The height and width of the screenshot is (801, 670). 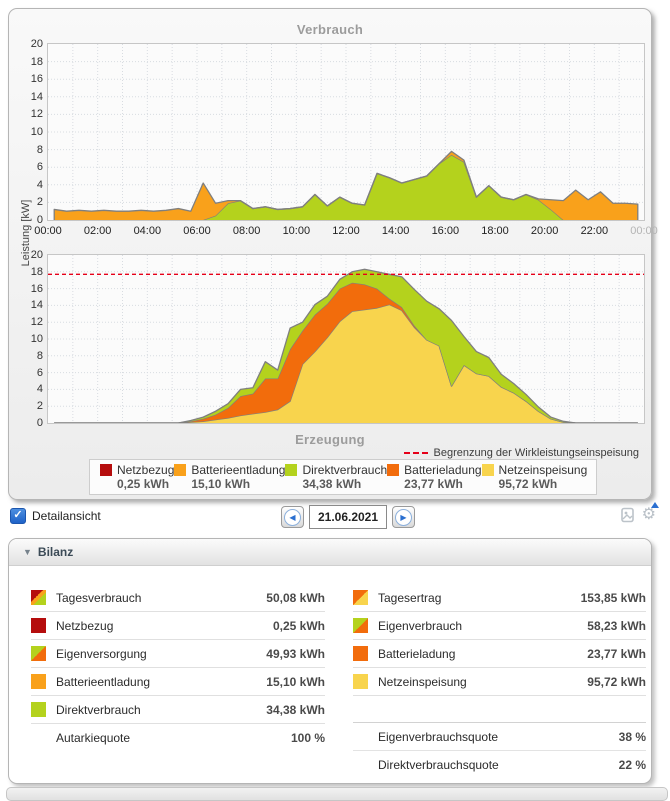 I want to click on limit-dash-icon, so click(x=415, y=453).